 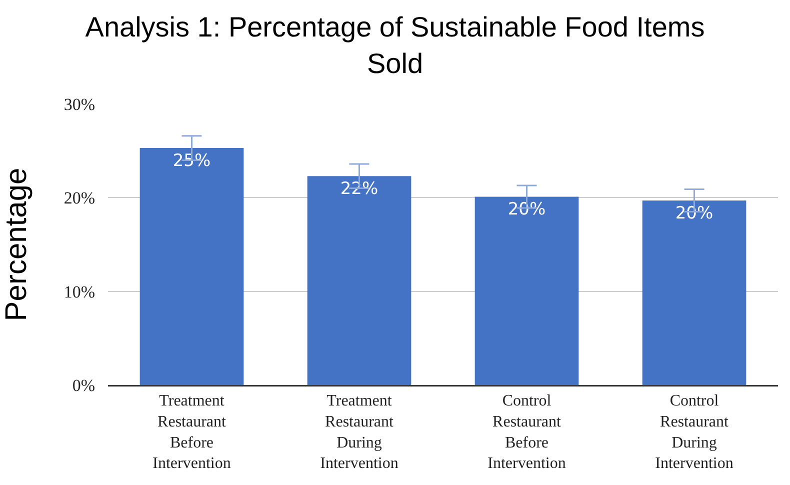 What do you see at coordinates (79, 292) in the screenshot?
I see `y-tick-label: 10%` at bounding box center [79, 292].